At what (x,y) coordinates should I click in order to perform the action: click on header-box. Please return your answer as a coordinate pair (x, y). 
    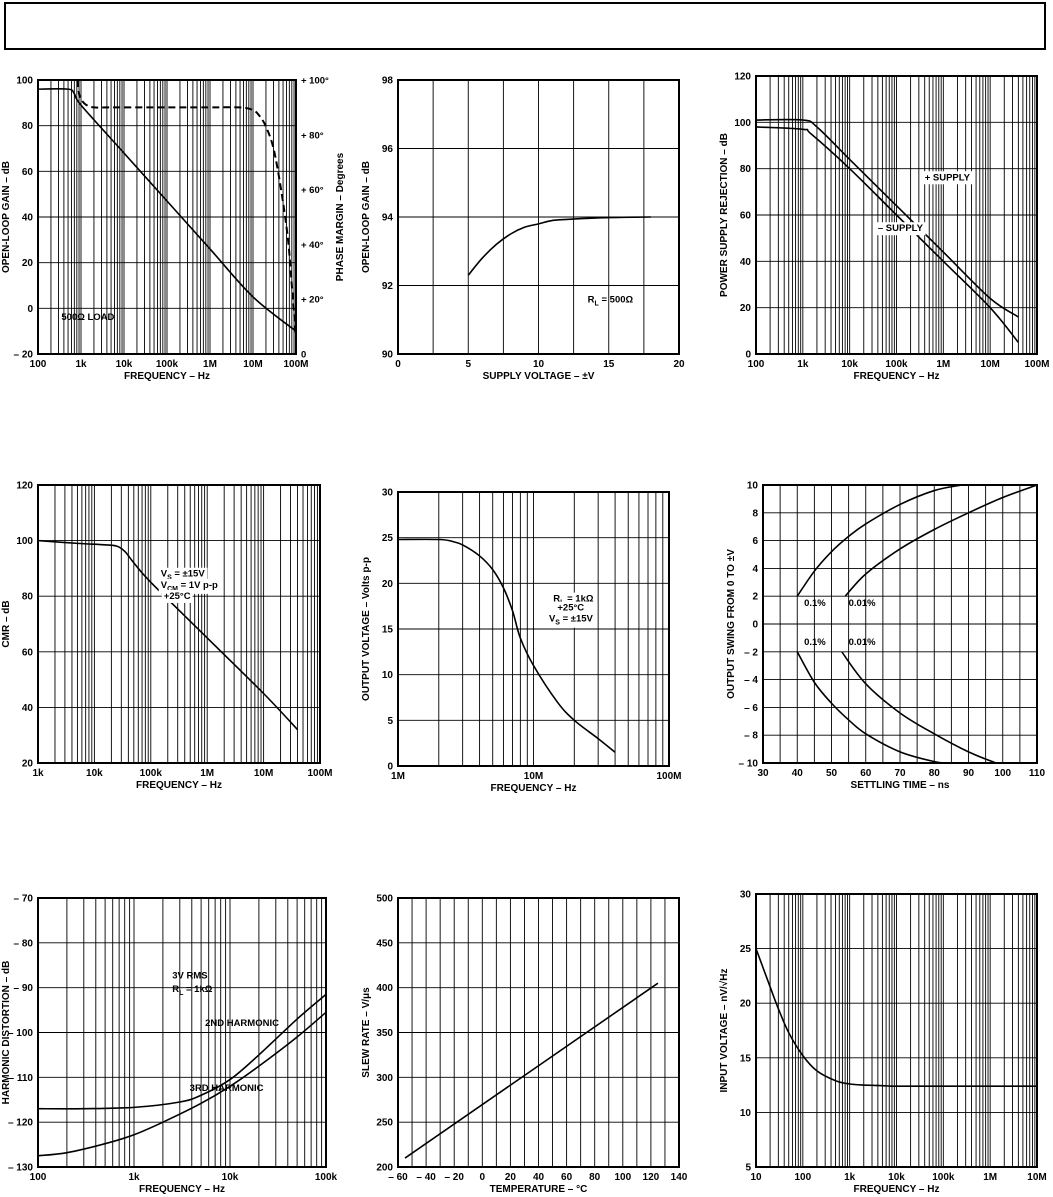
    Looking at the image, I should click on (525, 26).